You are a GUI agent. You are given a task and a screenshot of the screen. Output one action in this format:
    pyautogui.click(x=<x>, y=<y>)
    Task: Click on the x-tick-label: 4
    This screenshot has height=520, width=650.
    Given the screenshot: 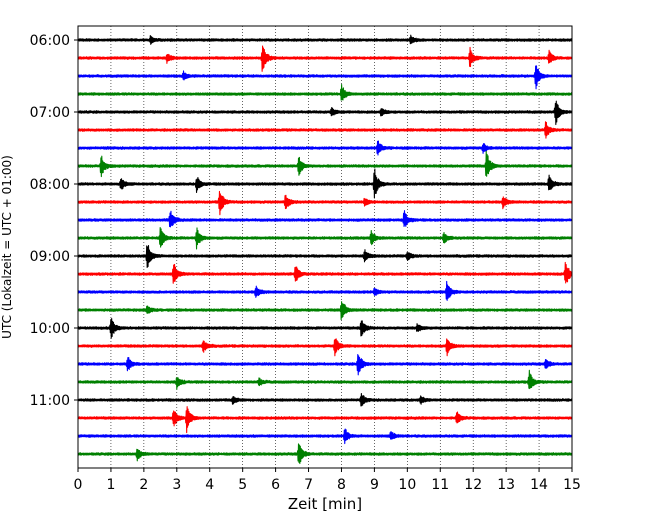 What is the action you would take?
    pyautogui.click(x=209, y=485)
    